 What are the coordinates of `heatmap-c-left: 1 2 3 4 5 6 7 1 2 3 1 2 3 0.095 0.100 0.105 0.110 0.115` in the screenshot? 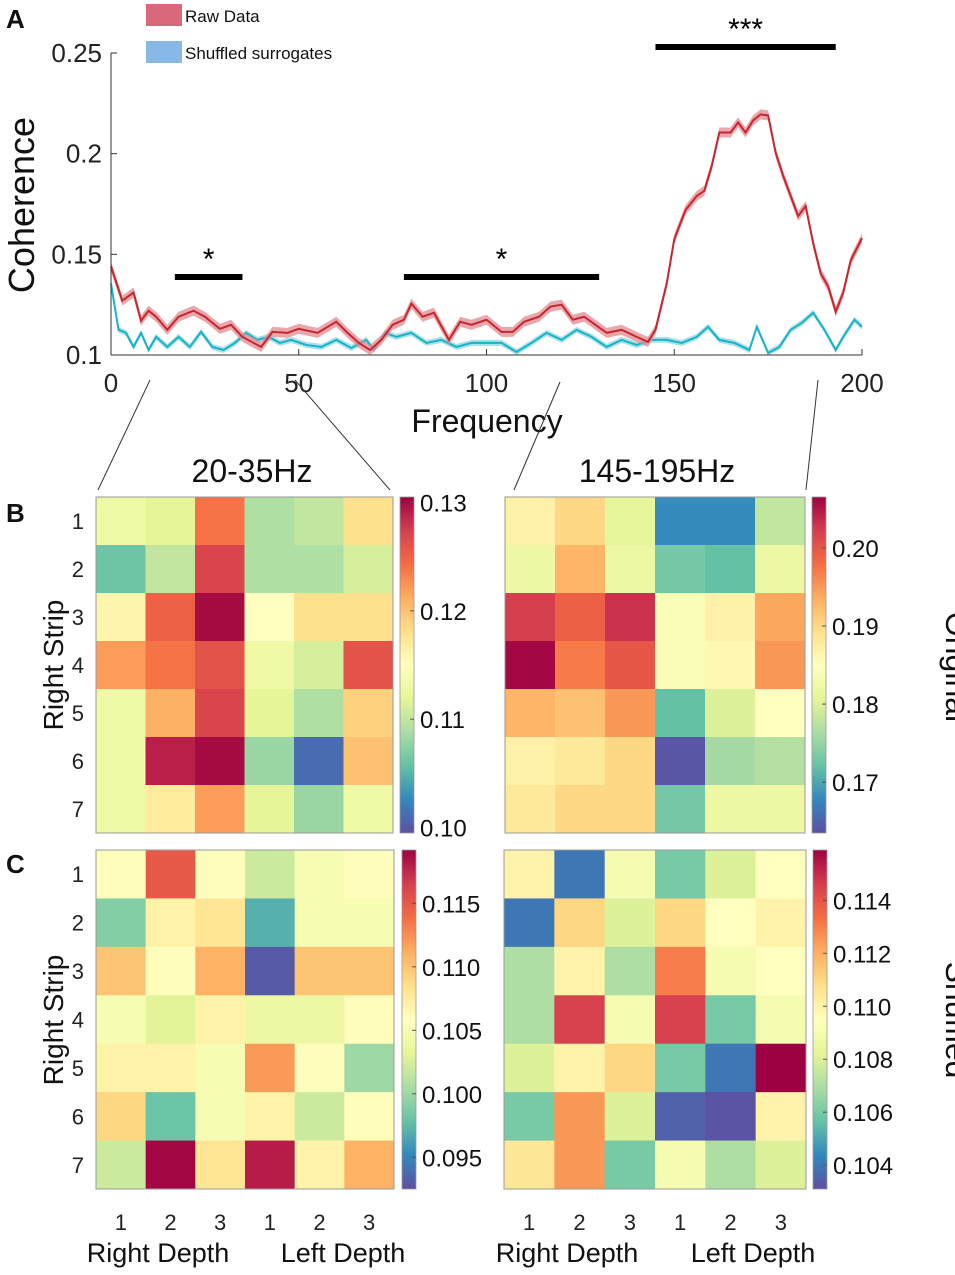 It's located at (277, 1042).